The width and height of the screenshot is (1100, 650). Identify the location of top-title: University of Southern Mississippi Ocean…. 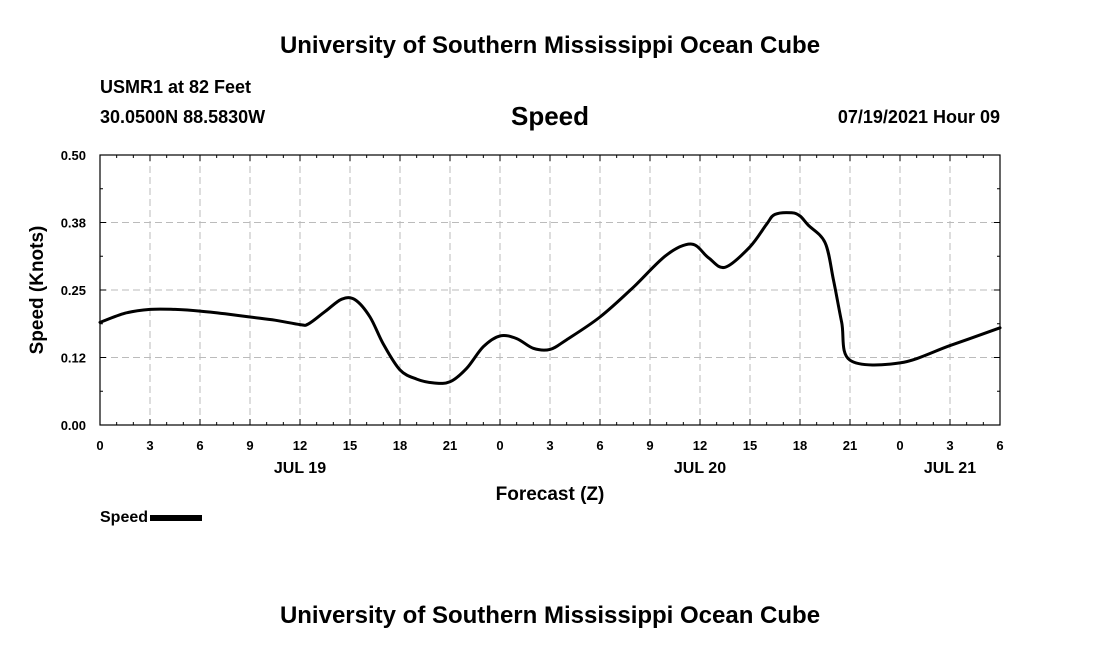
(550, 45).